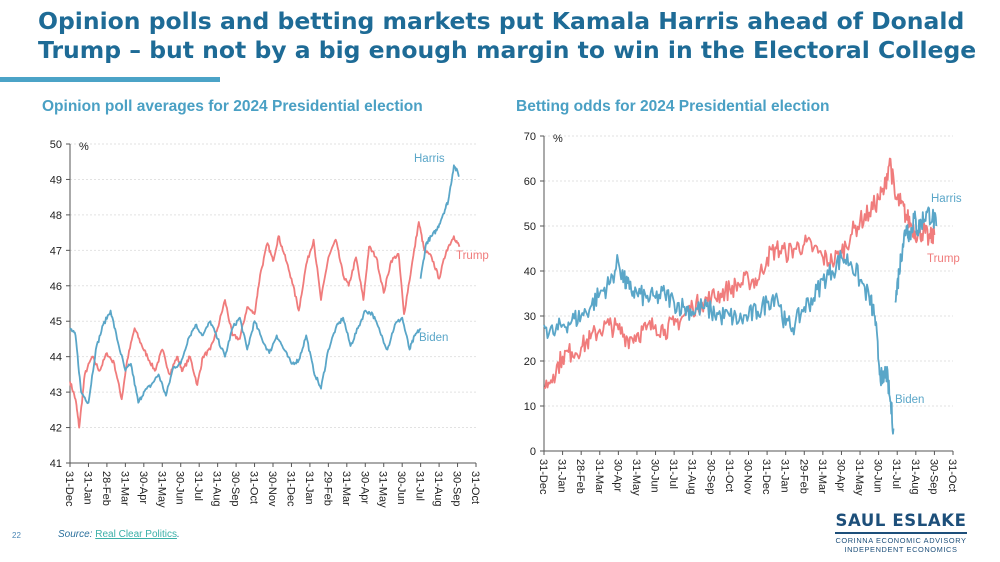 The image size is (1000, 562). I want to click on y-tick-label: 30, so click(530, 317).